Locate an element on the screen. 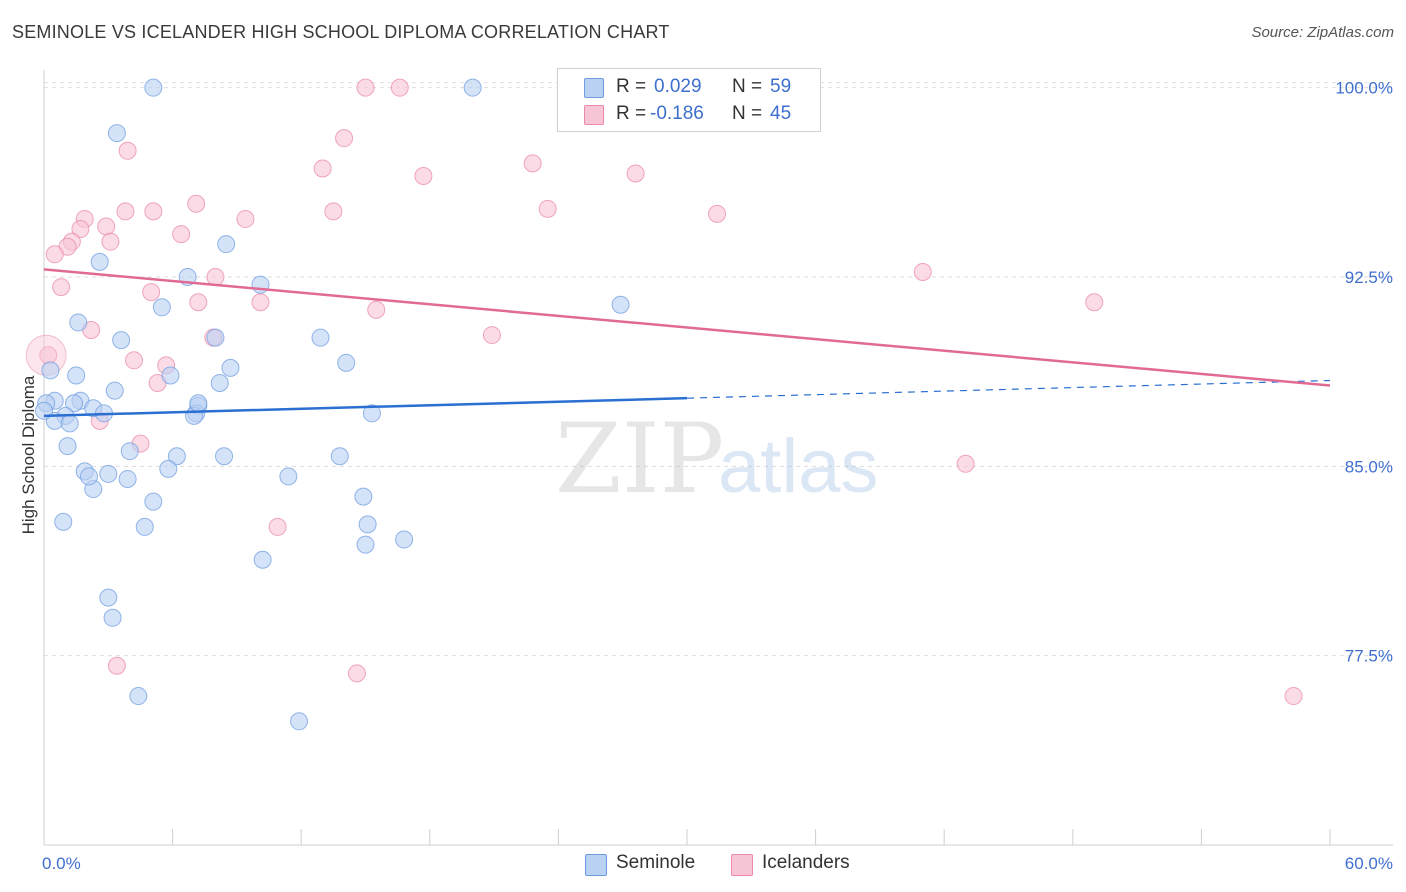 This screenshot has width=1406, height=892. y-tick-label: 92.5% is located at coordinates (1369, 277).